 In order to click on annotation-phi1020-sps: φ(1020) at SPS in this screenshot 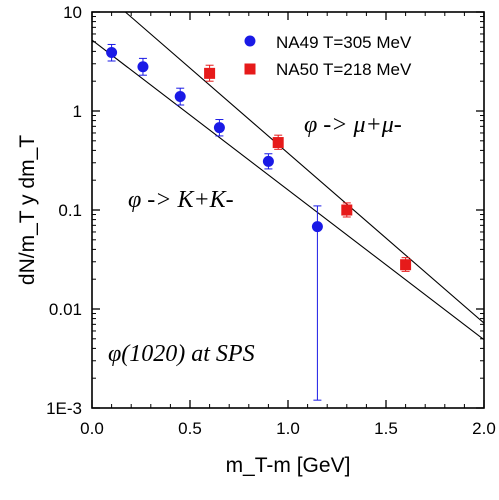, I will do `click(181, 354)`.